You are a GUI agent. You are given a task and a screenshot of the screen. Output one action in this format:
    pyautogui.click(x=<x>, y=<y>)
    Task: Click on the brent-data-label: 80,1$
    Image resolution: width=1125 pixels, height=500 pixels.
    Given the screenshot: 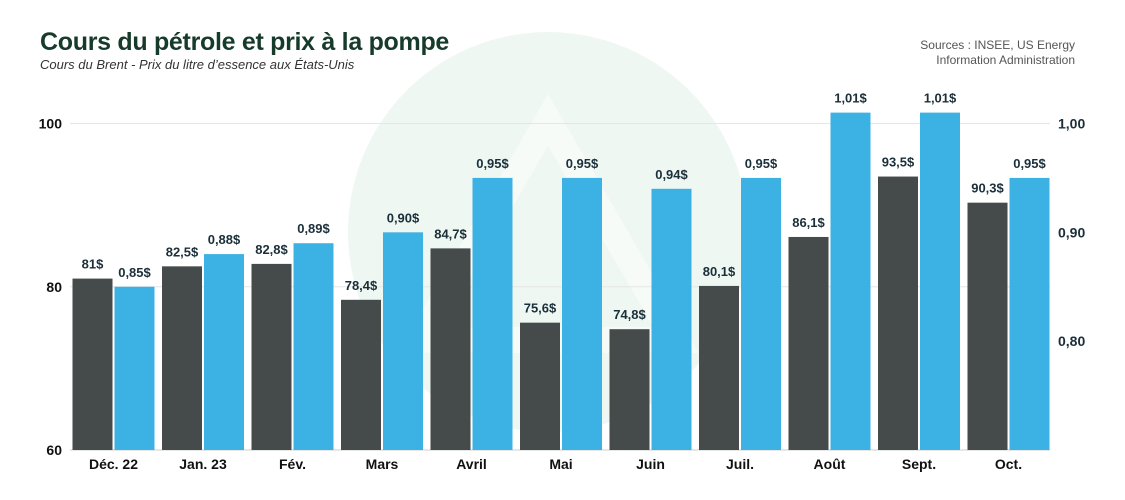 What is the action you would take?
    pyautogui.click(x=719, y=271)
    